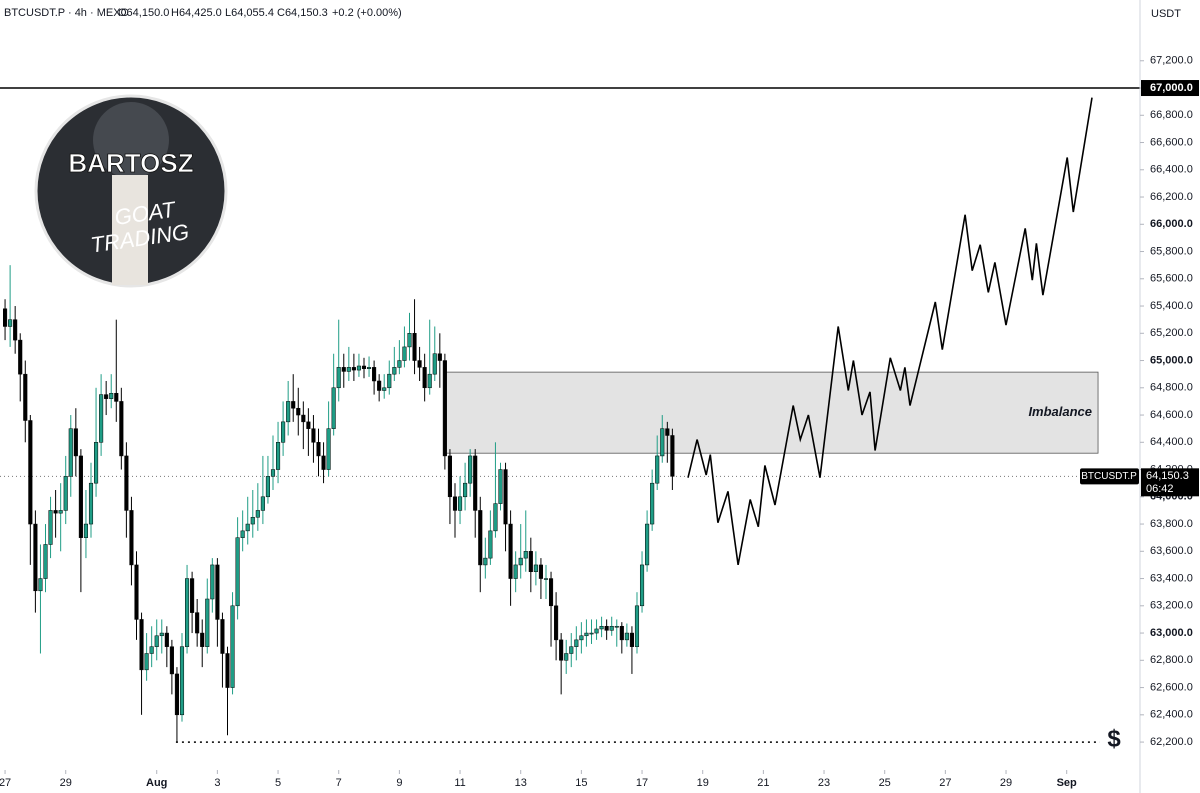  What do you see at coordinates (66, 13) in the screenshot?
I see `header-symbol: BTCUSDT.P · 4h · MEXC` at bounding box center [66, 13].